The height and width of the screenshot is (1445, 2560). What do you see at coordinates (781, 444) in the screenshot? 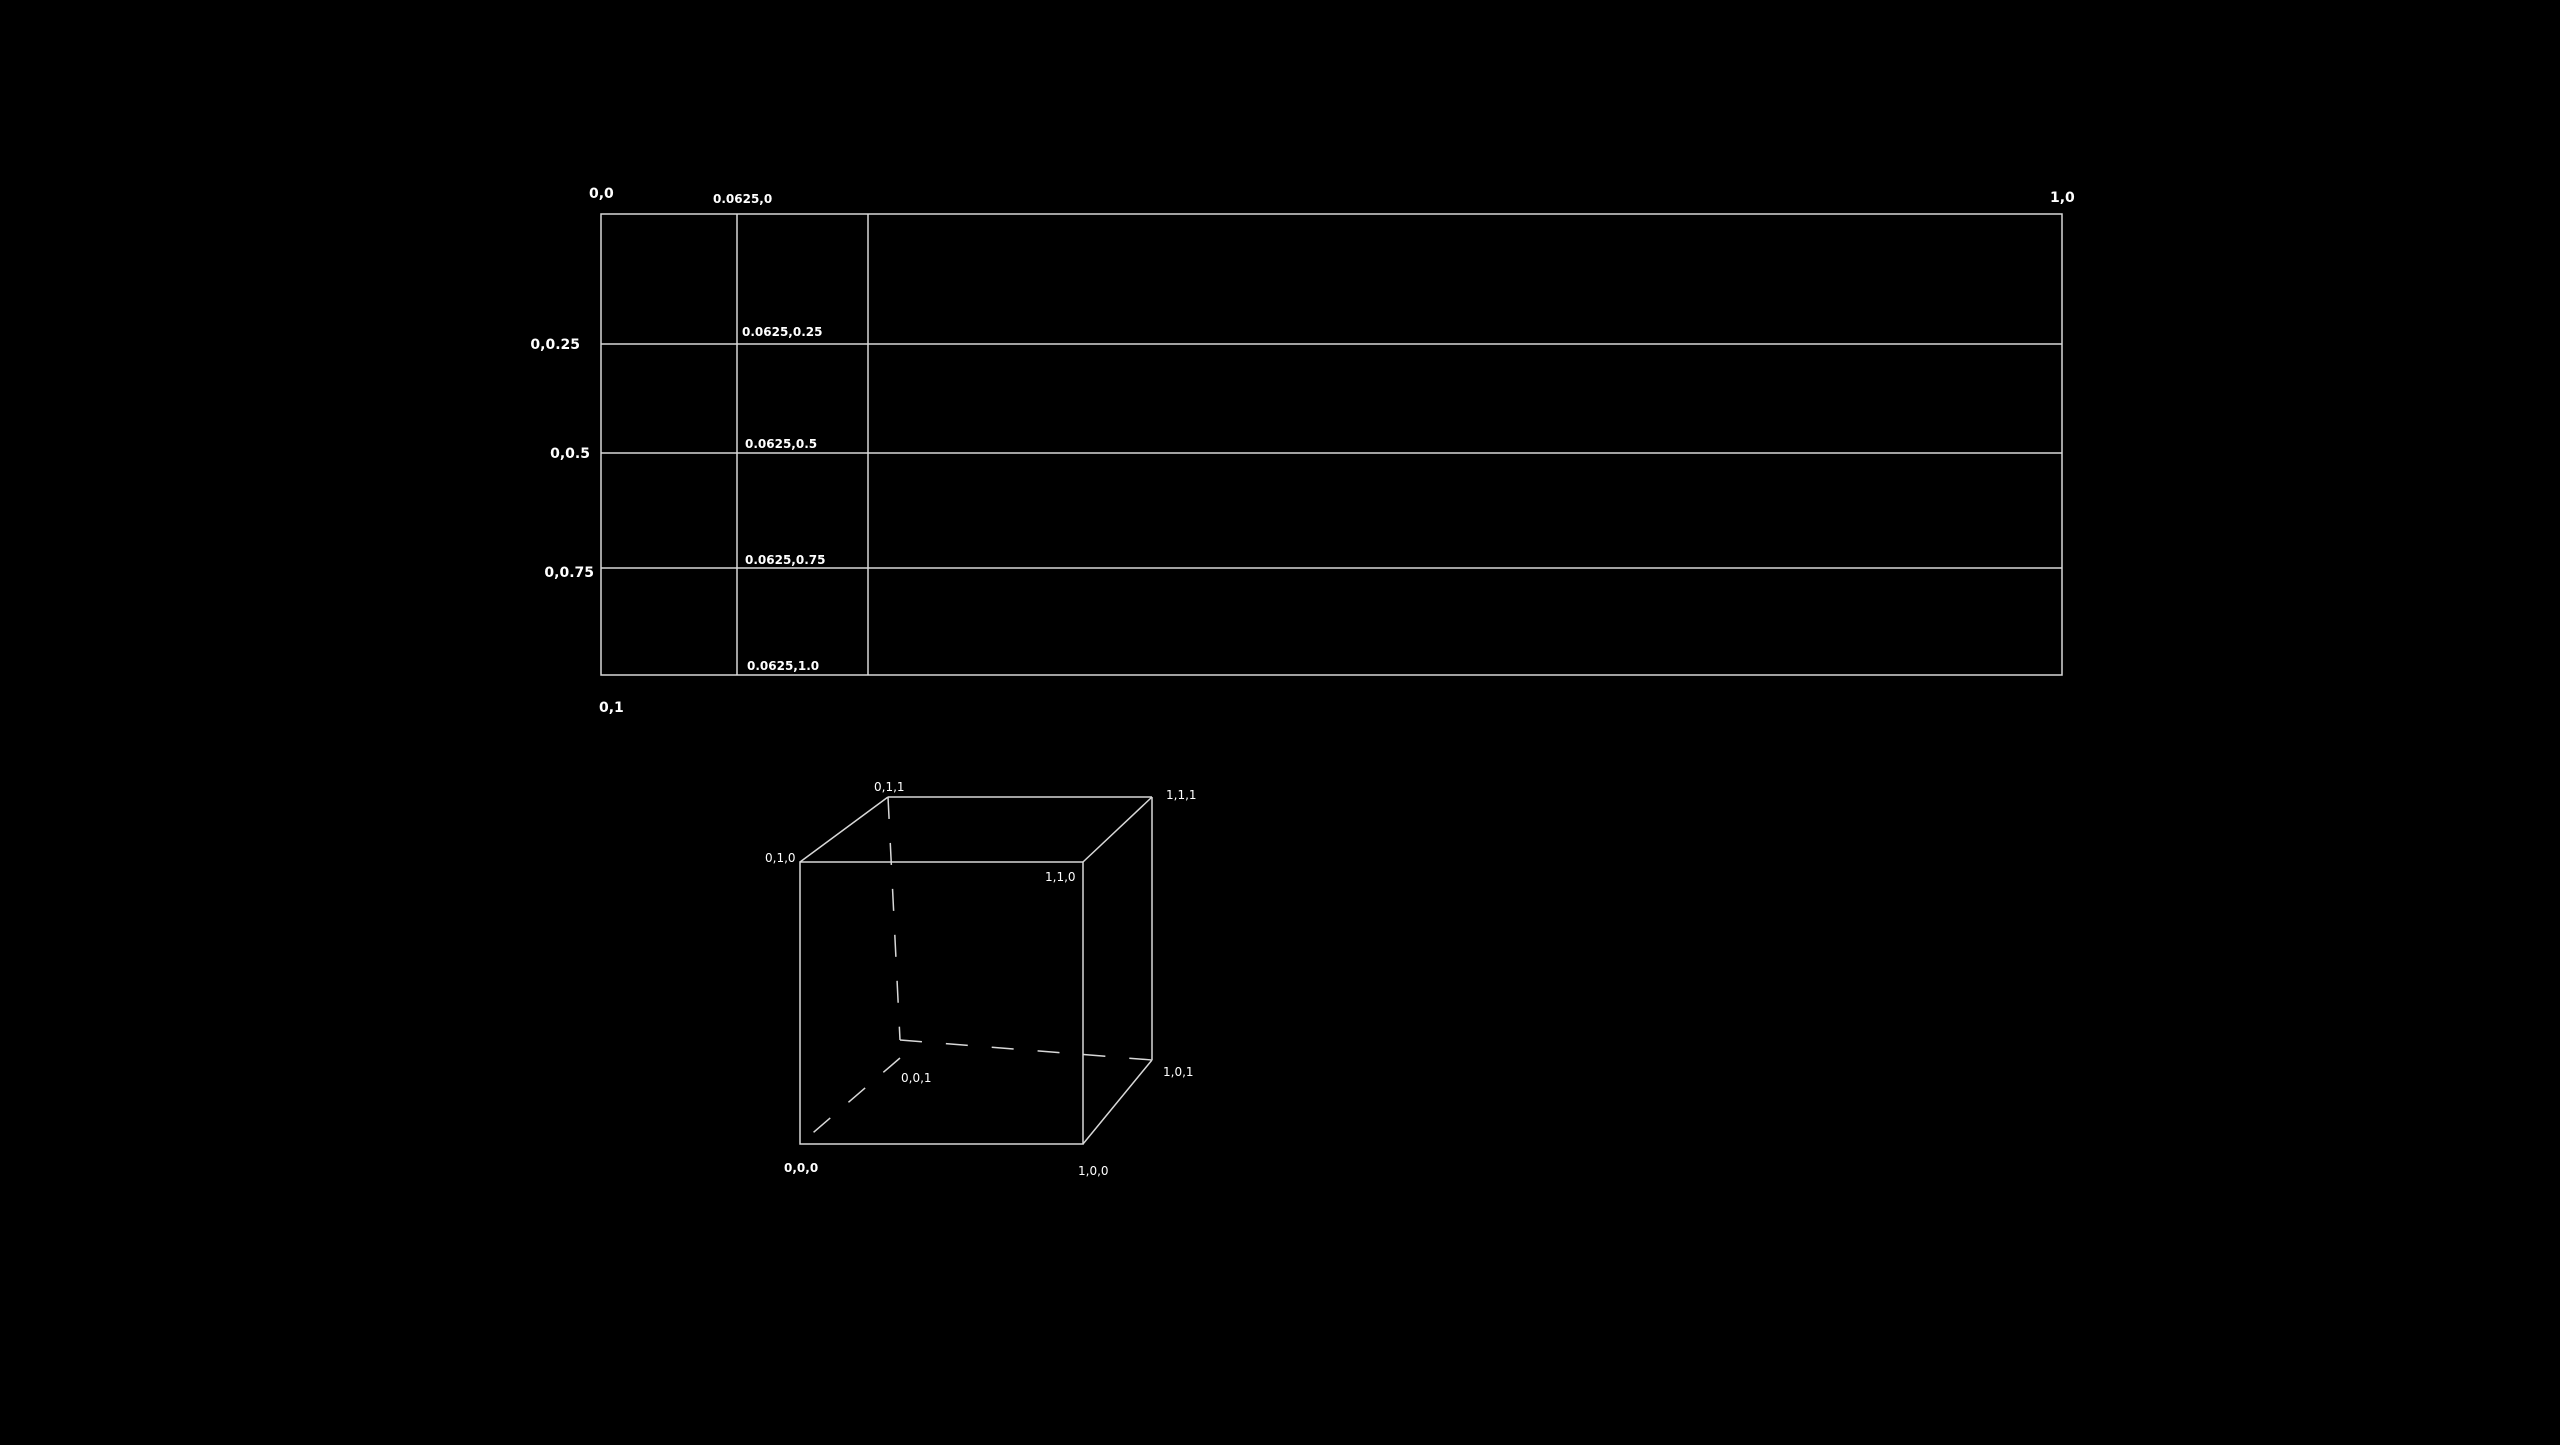
I see `label-row-inner-2: 0.0625,0.5` at bounding box center [781, 444].